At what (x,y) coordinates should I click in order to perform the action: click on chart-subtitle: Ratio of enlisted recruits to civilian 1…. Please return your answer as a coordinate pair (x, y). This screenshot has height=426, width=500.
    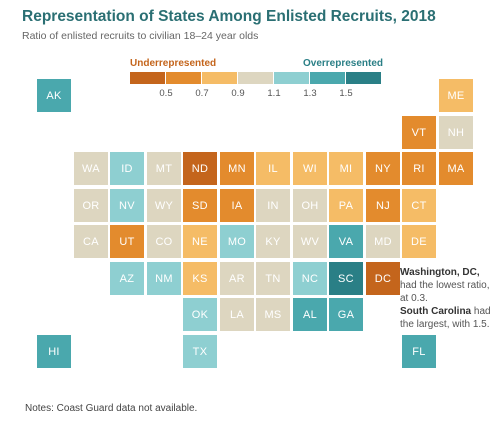
    Looking at the image, I should click on (140, 36).